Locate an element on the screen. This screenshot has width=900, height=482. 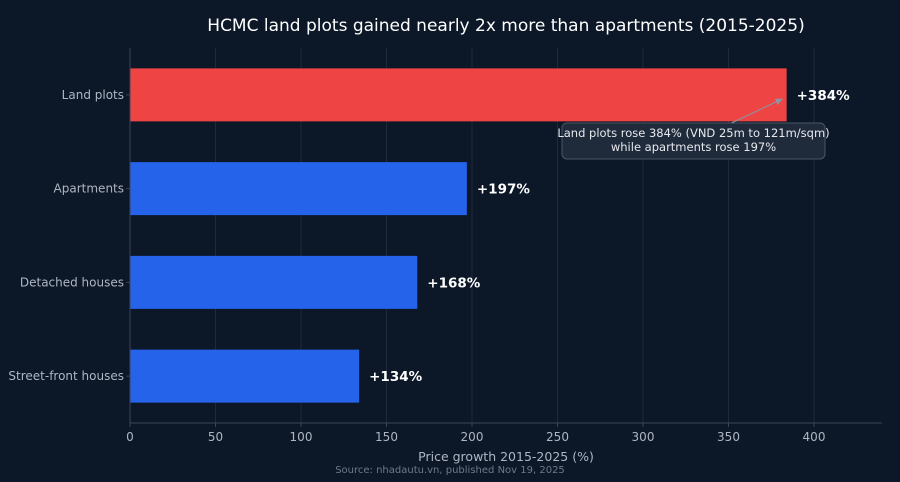
x-tick-label: 250 is located at coordinates (557, 437).